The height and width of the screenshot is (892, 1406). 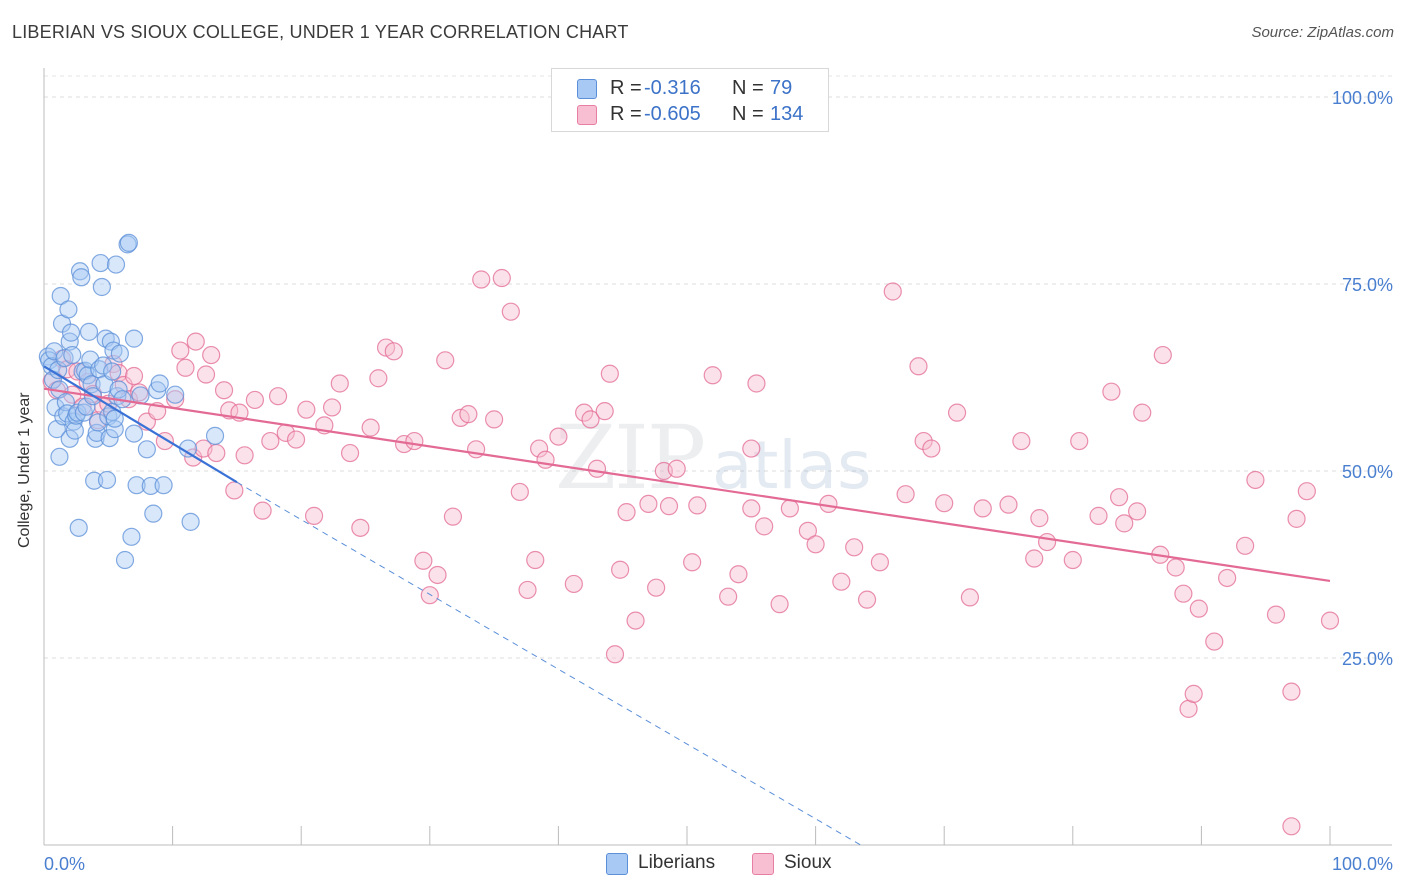 I want to click on x-tick-labels: 0.0% 100.0%, so click(x=718, y=864).